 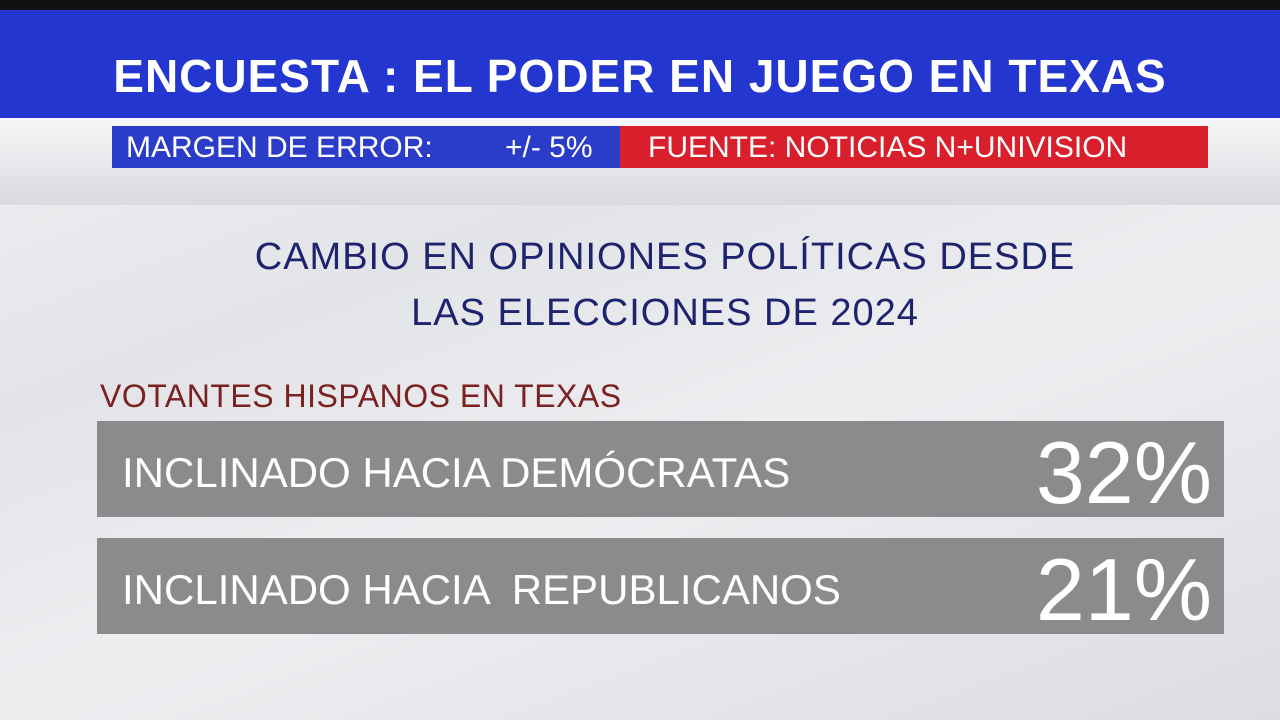 I want to click on title: ENCUESTA : EL PODER EN JUEGO EN TEXAS, so click(x=640, y=76).